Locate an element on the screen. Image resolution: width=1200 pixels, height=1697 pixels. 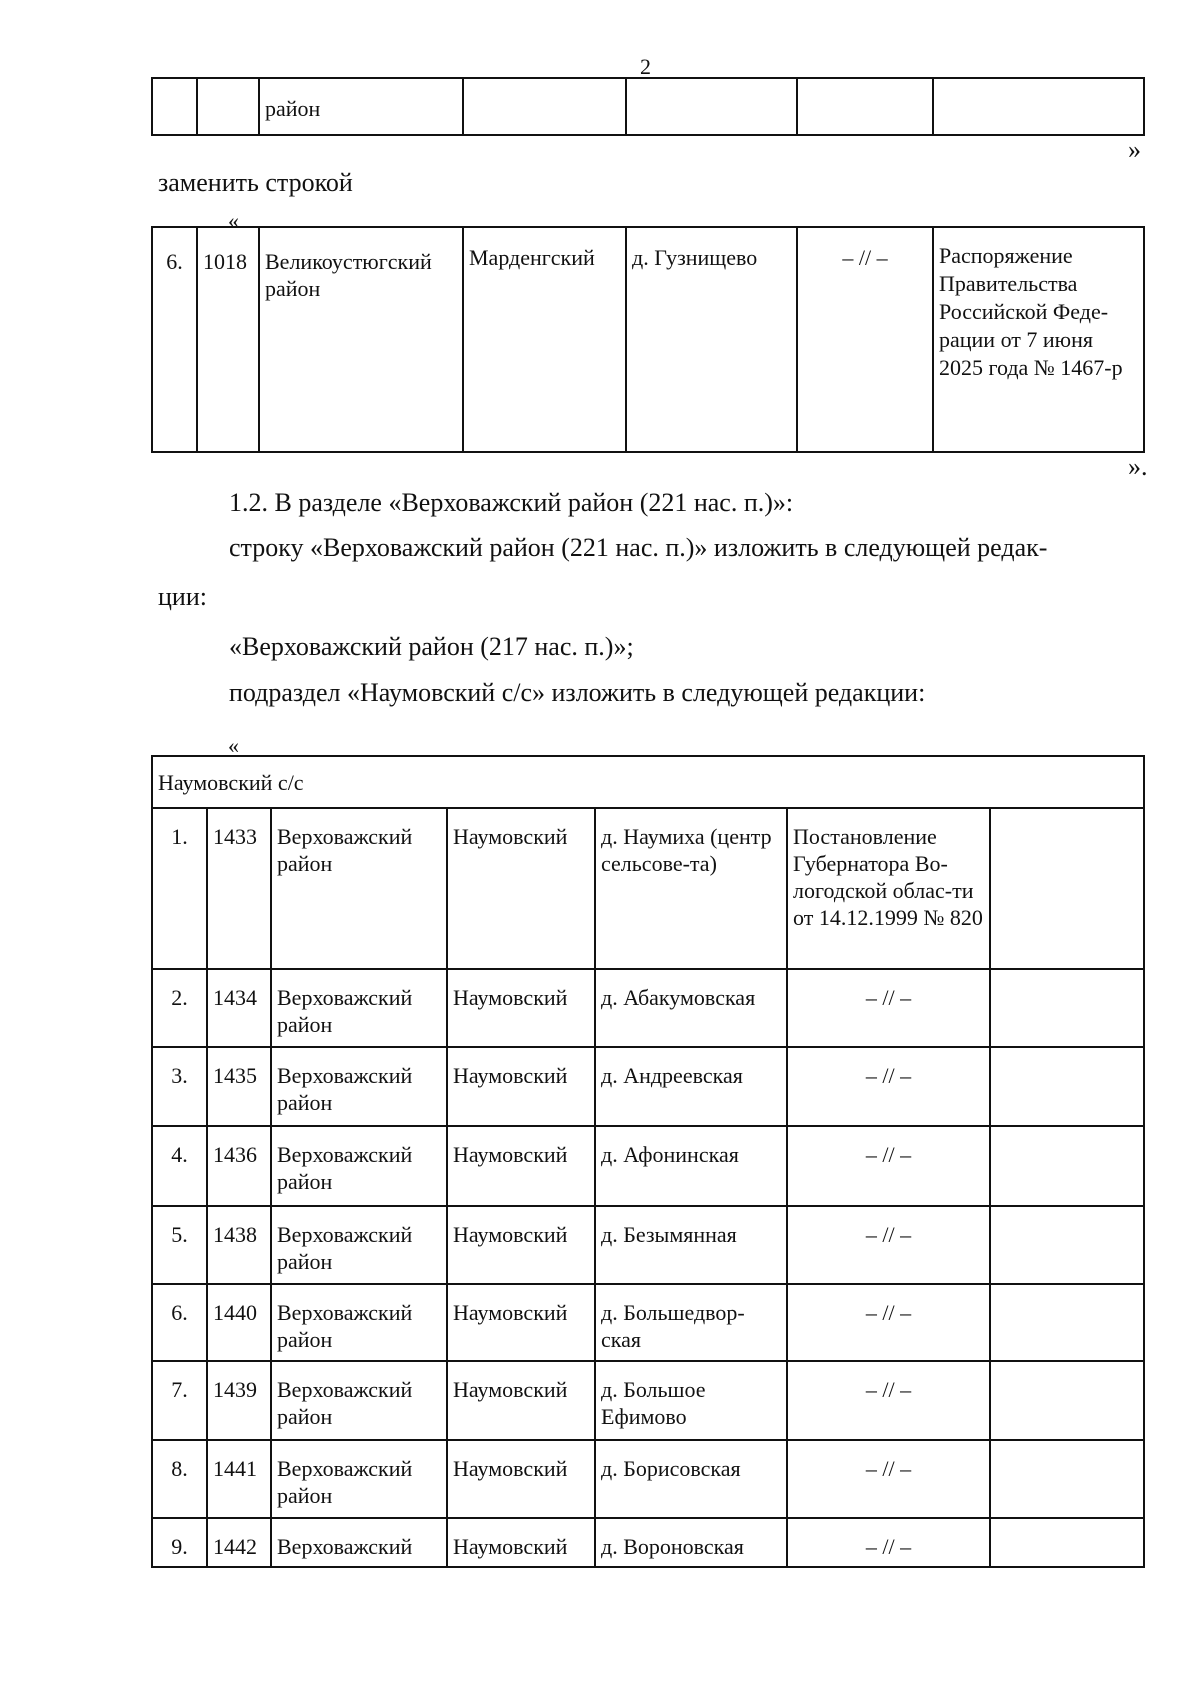
row-number: 9. is located at coordinates (179, 1542).